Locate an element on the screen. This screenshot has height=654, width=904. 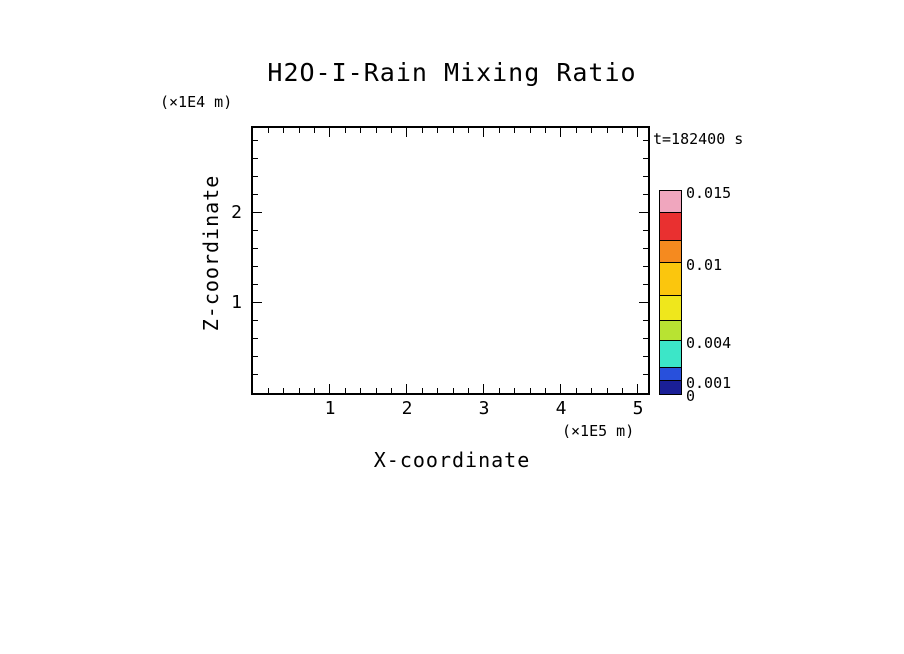
x-tick-label: 3 is located at coordinates (484, 408).